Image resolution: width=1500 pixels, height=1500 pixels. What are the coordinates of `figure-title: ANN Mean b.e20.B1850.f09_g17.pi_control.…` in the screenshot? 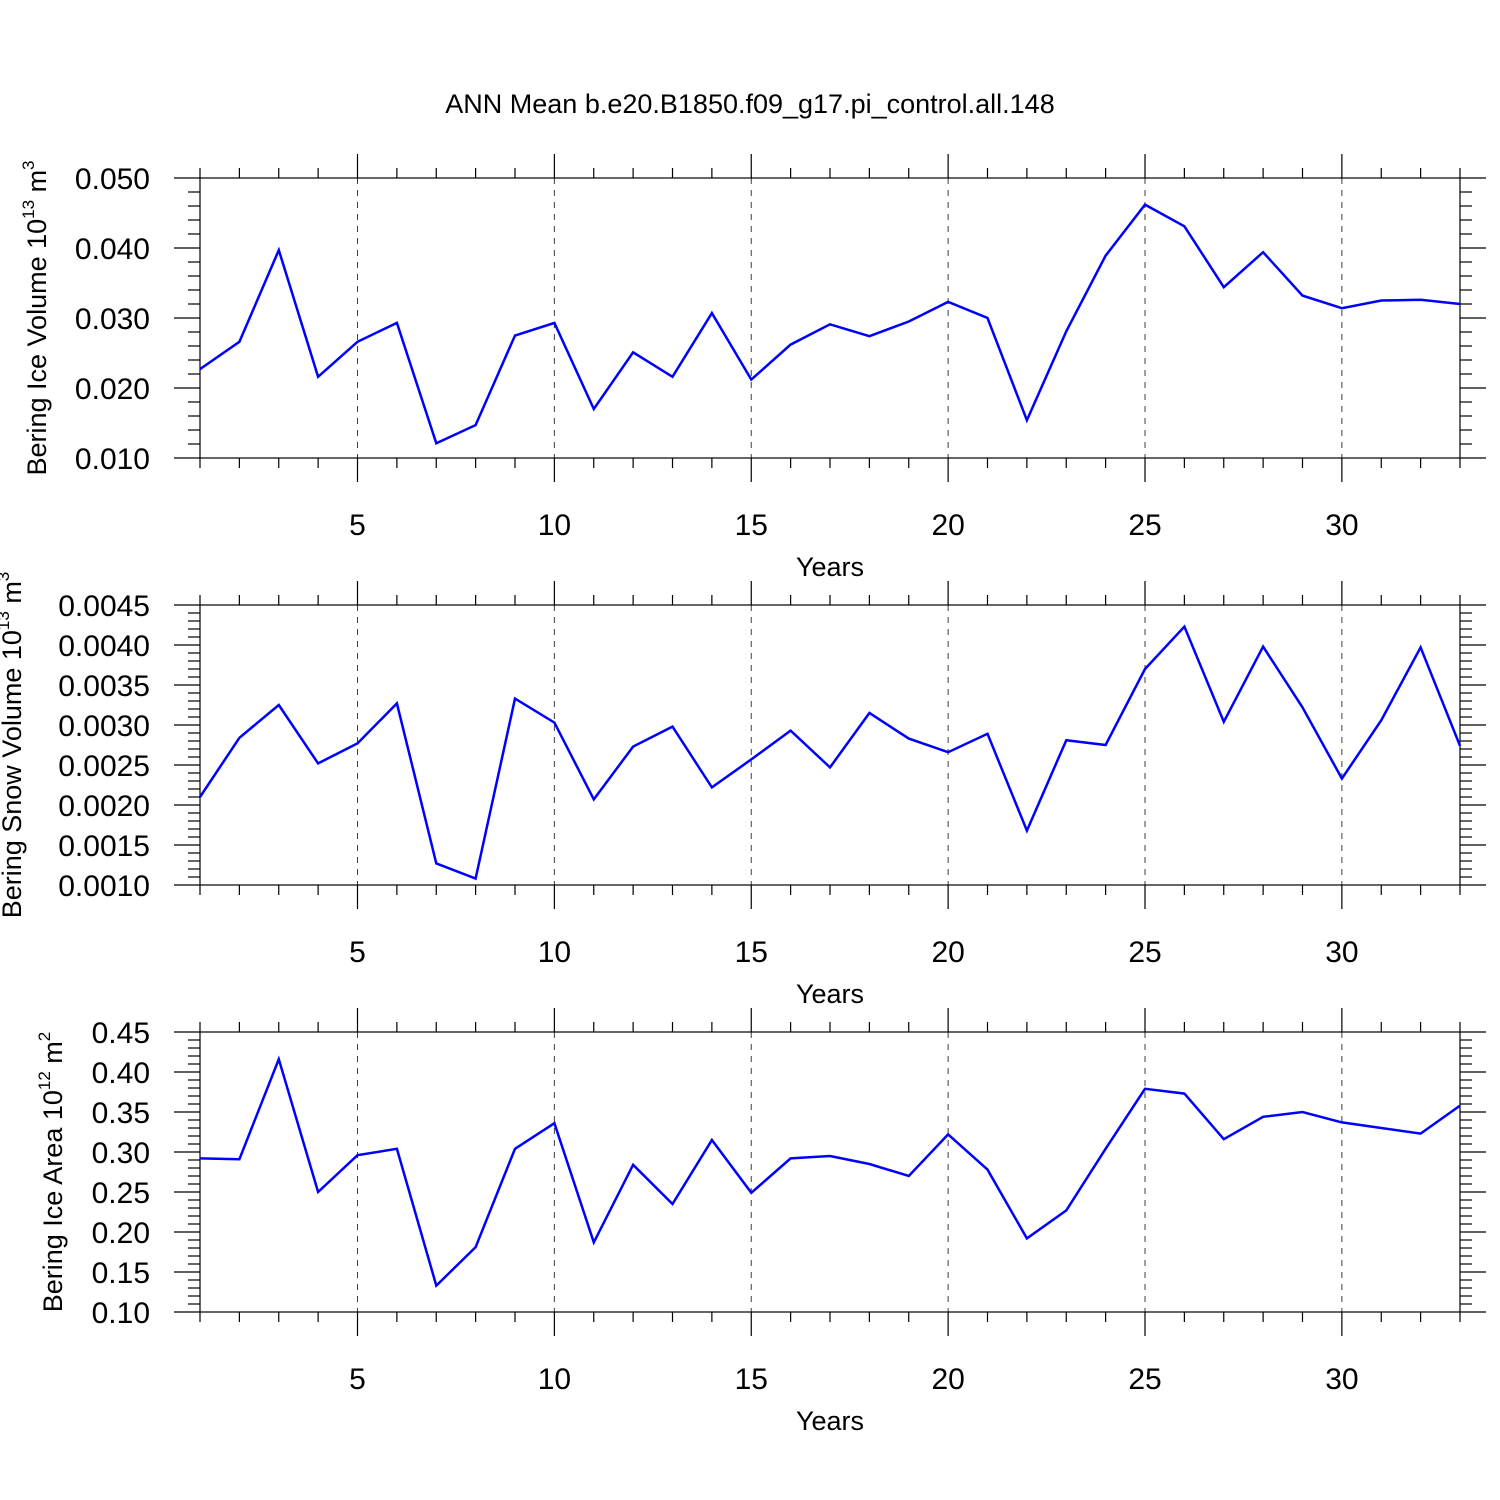 It's located at (749, 104).